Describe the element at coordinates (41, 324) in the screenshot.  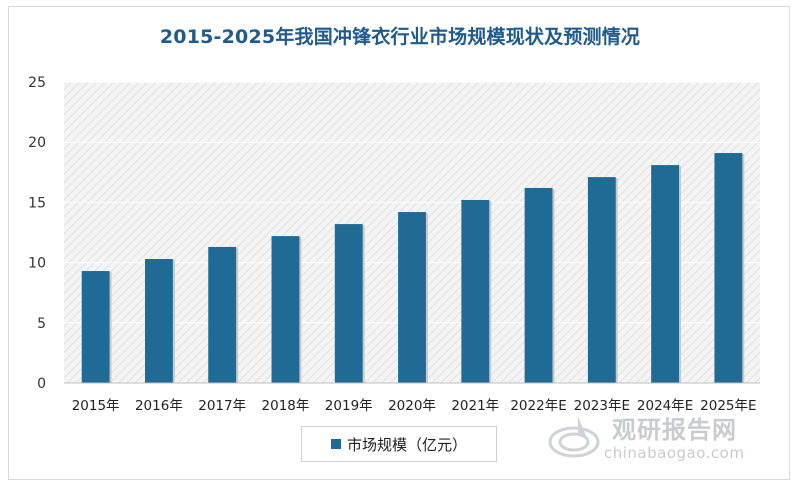
I see `y-tick-label: 5` at that location.